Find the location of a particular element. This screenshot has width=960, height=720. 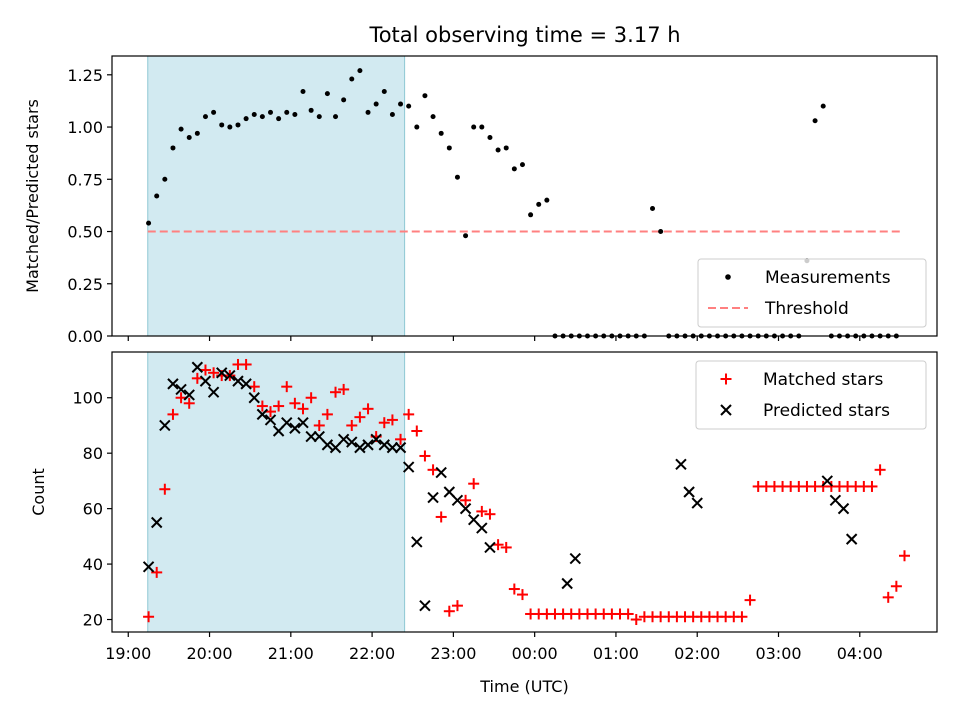

bottom-y-axis-label: Count is located at coordinates (38, 492).